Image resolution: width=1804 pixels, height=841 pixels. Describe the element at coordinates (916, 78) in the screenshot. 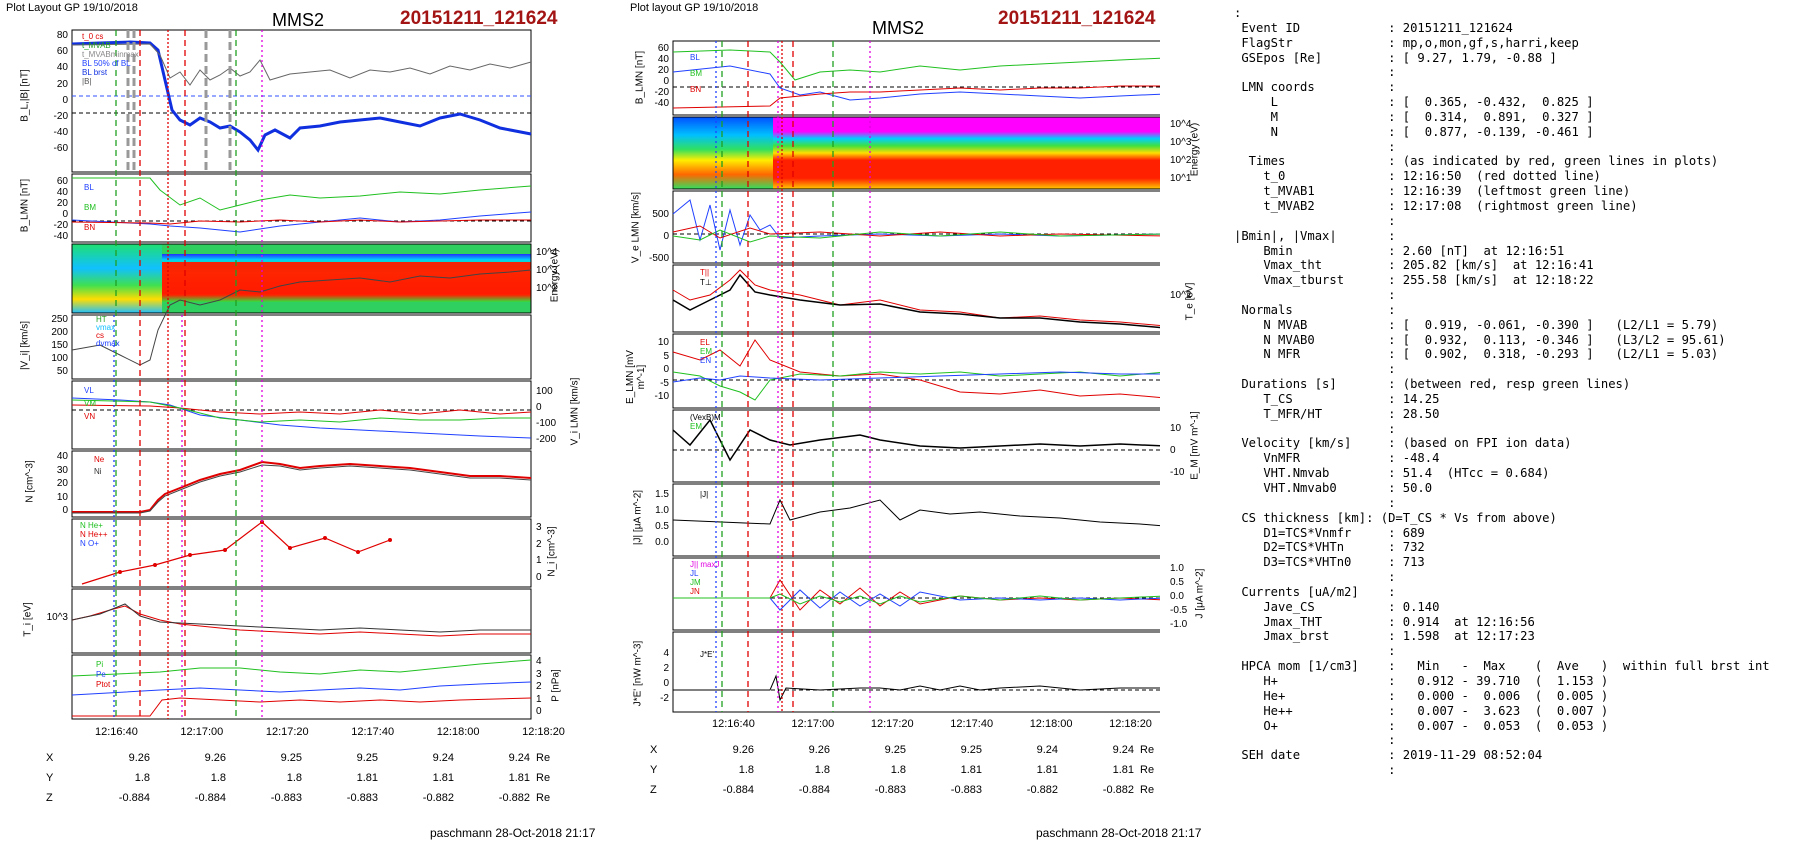

I see `right-panel-1-frame` at that location.